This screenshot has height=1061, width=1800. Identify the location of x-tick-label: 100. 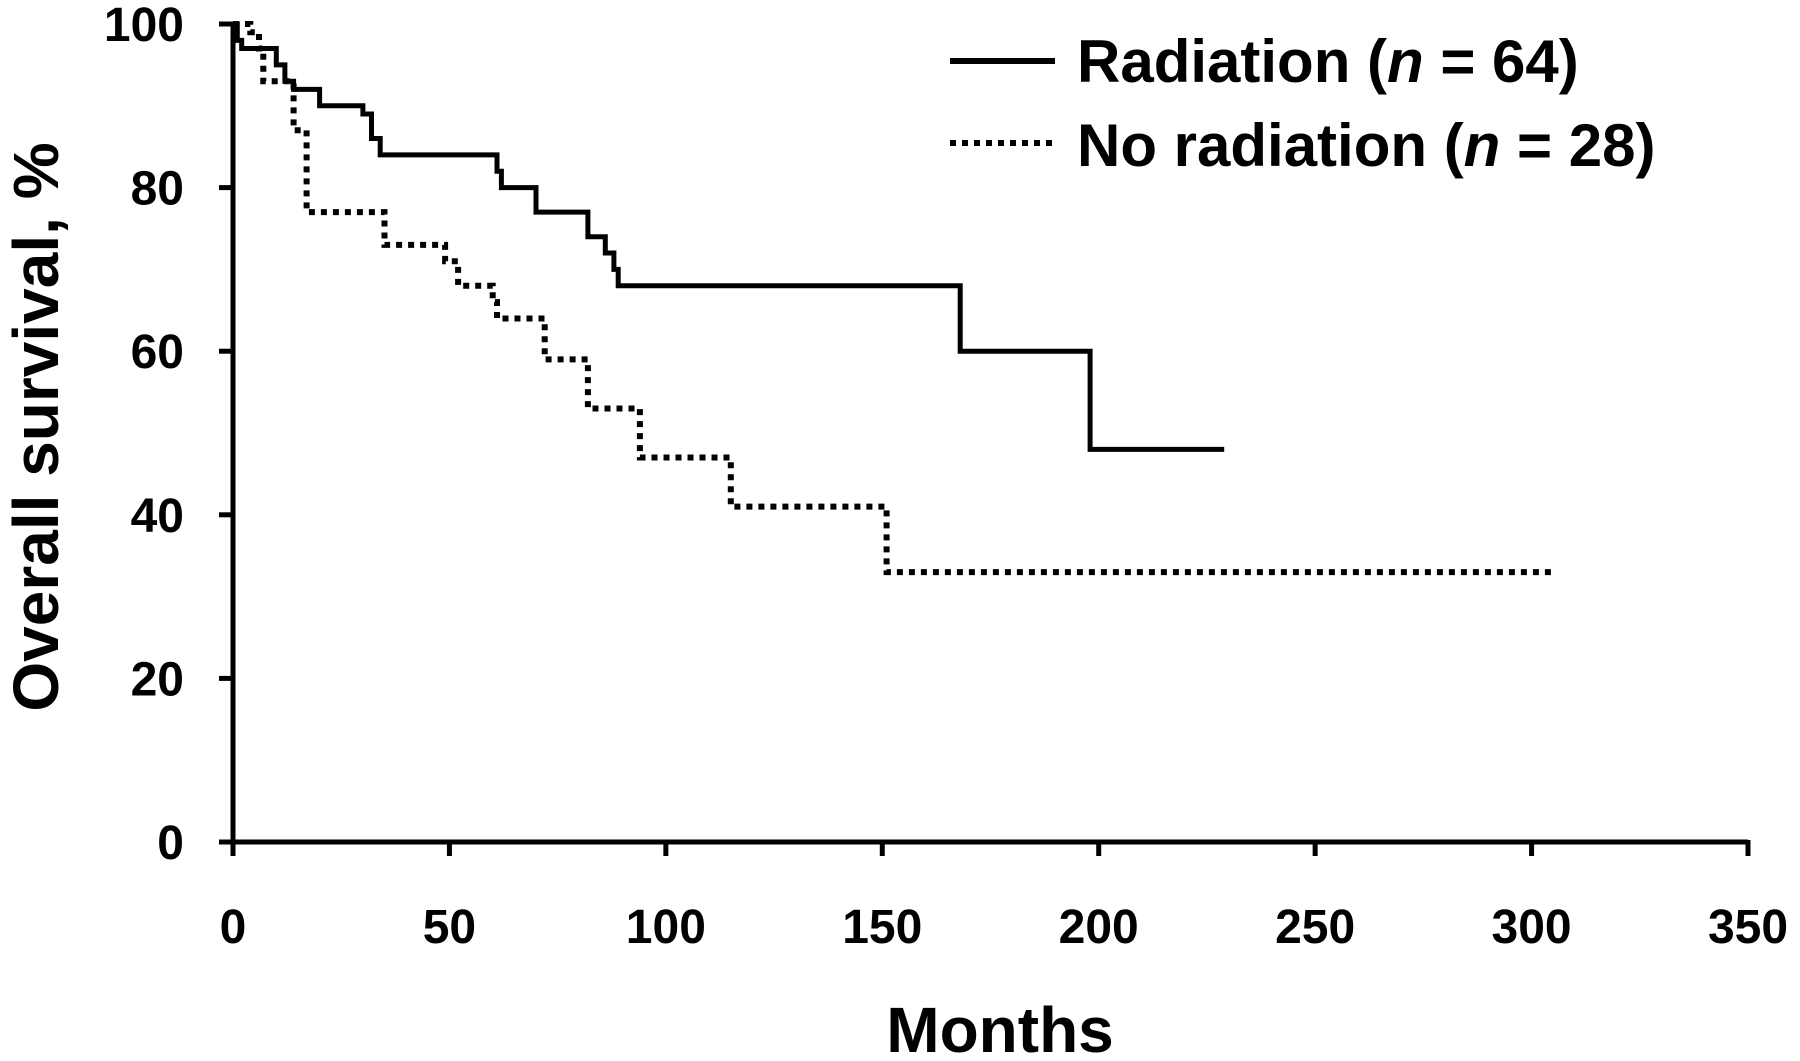
(666, 927).